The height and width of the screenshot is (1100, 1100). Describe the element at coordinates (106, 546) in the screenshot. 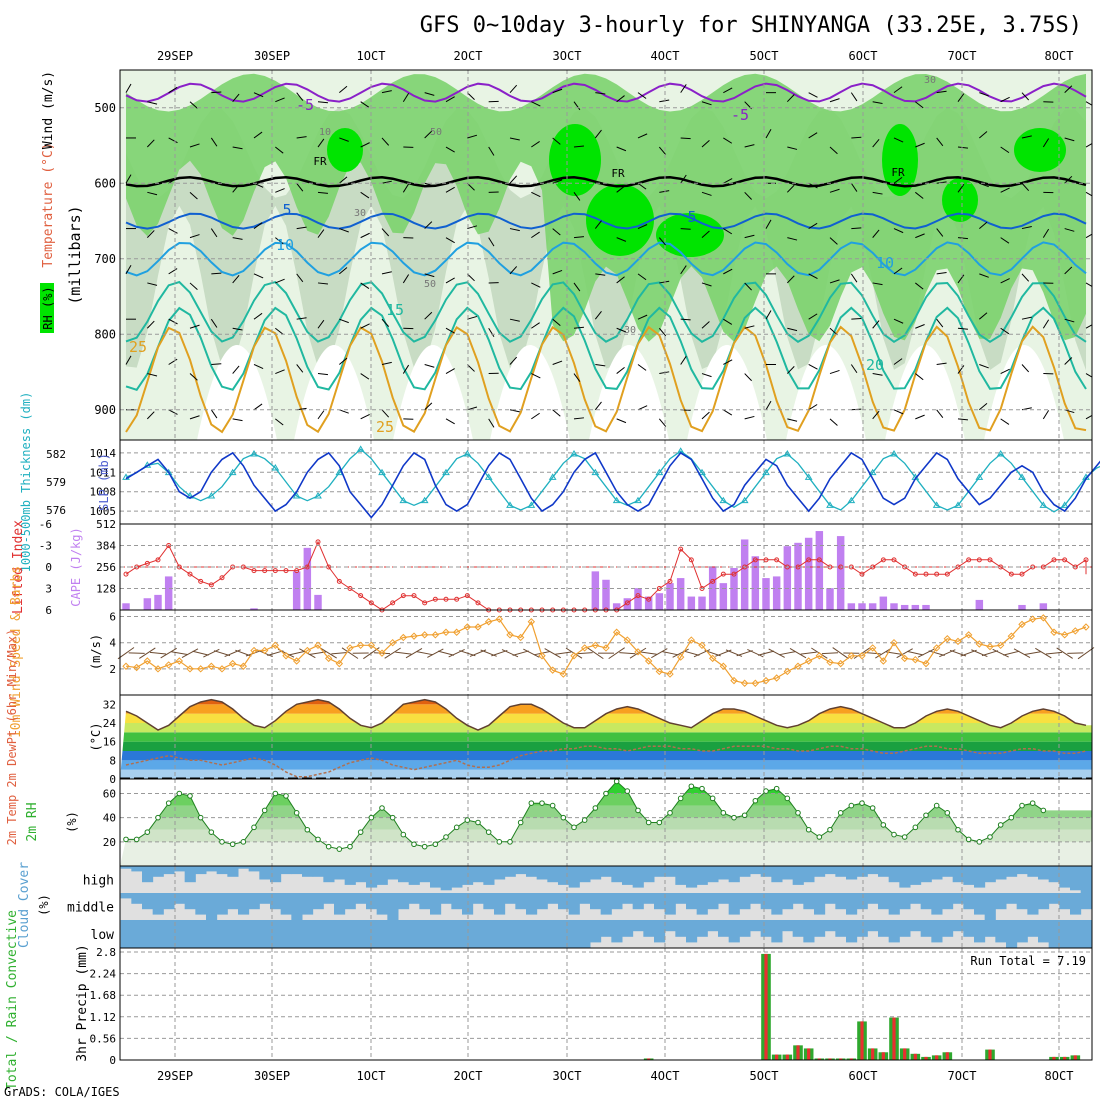

I see `cape-tick: 384` at that location.